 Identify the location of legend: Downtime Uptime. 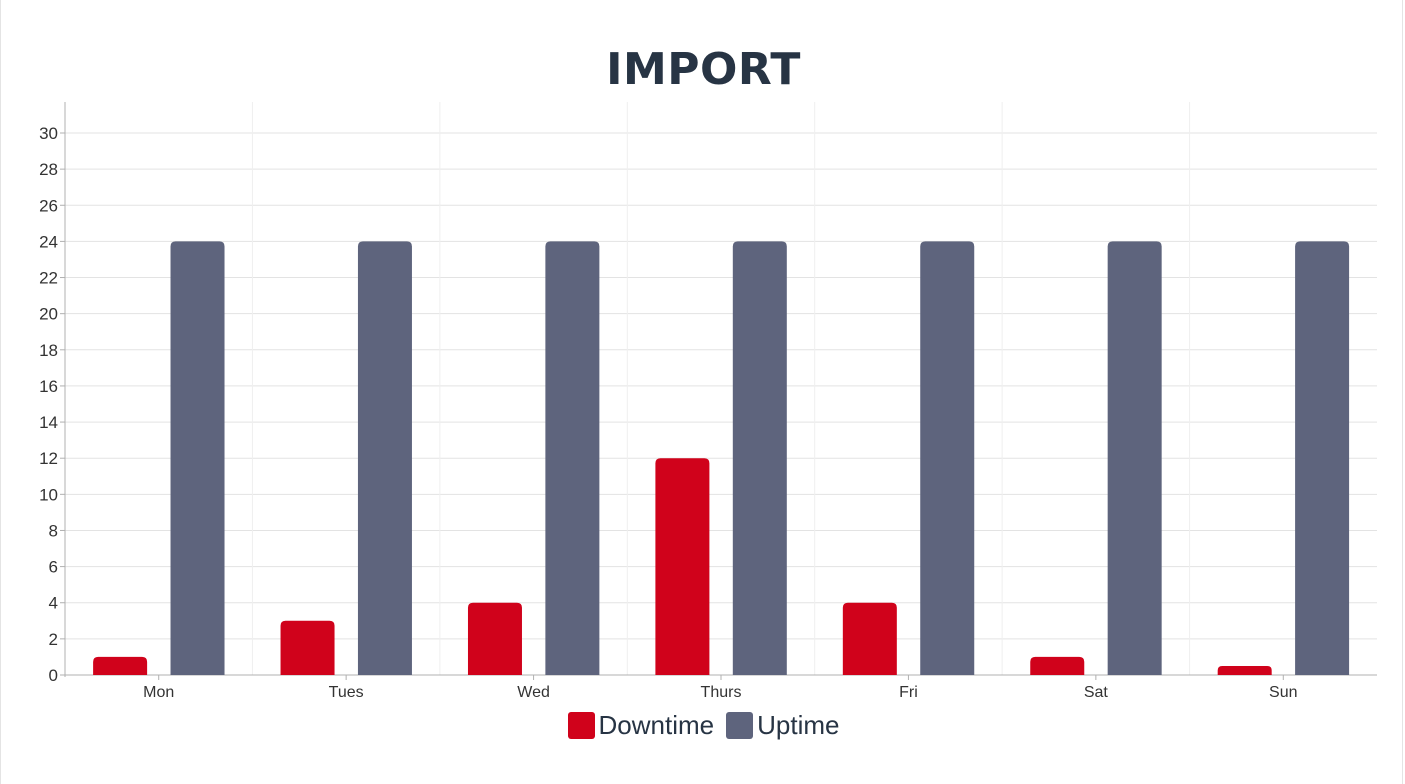
(703, 725).